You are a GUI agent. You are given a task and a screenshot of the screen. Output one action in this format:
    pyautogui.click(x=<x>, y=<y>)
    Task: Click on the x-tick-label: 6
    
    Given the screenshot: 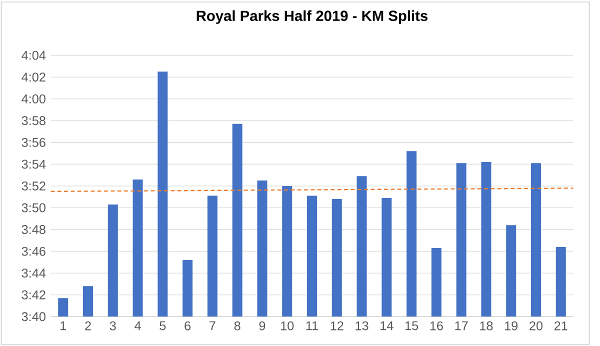 What is the action you would take?
    pyautogui.click(x=187, y=325)
    